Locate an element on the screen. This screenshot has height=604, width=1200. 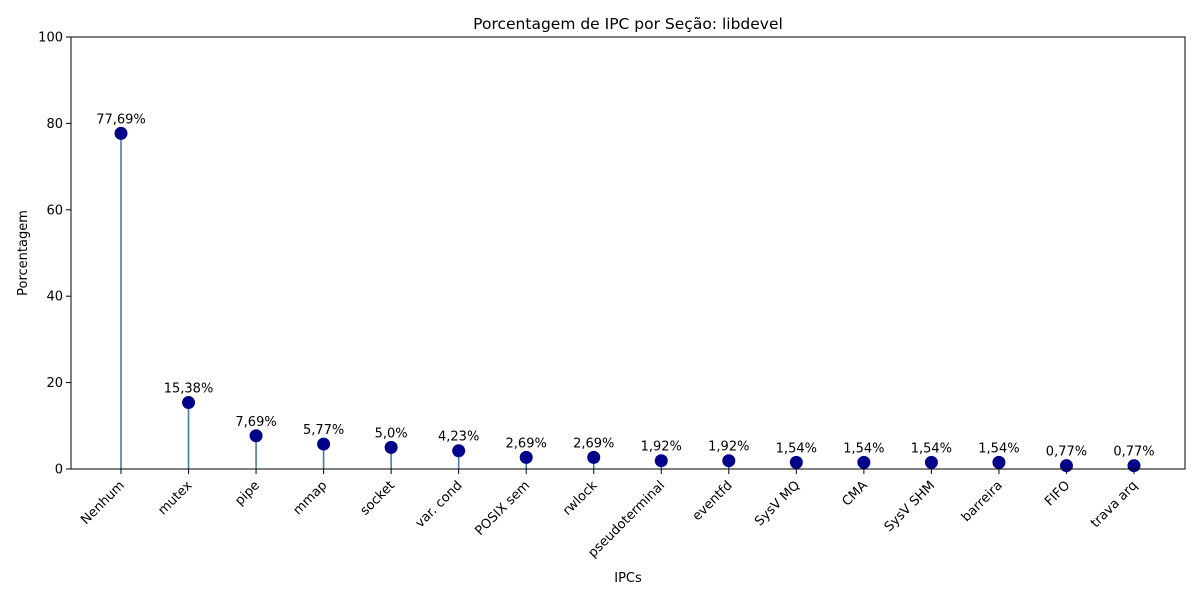
x-tick-label: SysV SHM is located at coordinates (910, 506).